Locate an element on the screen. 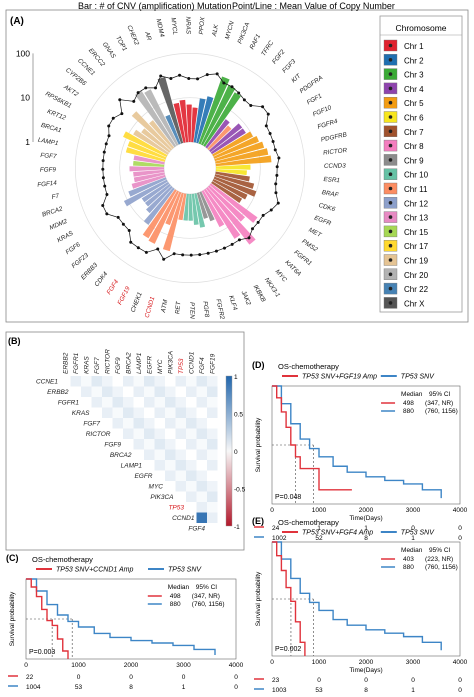  copy-number-point-pten is located at coordinates (191, 255).